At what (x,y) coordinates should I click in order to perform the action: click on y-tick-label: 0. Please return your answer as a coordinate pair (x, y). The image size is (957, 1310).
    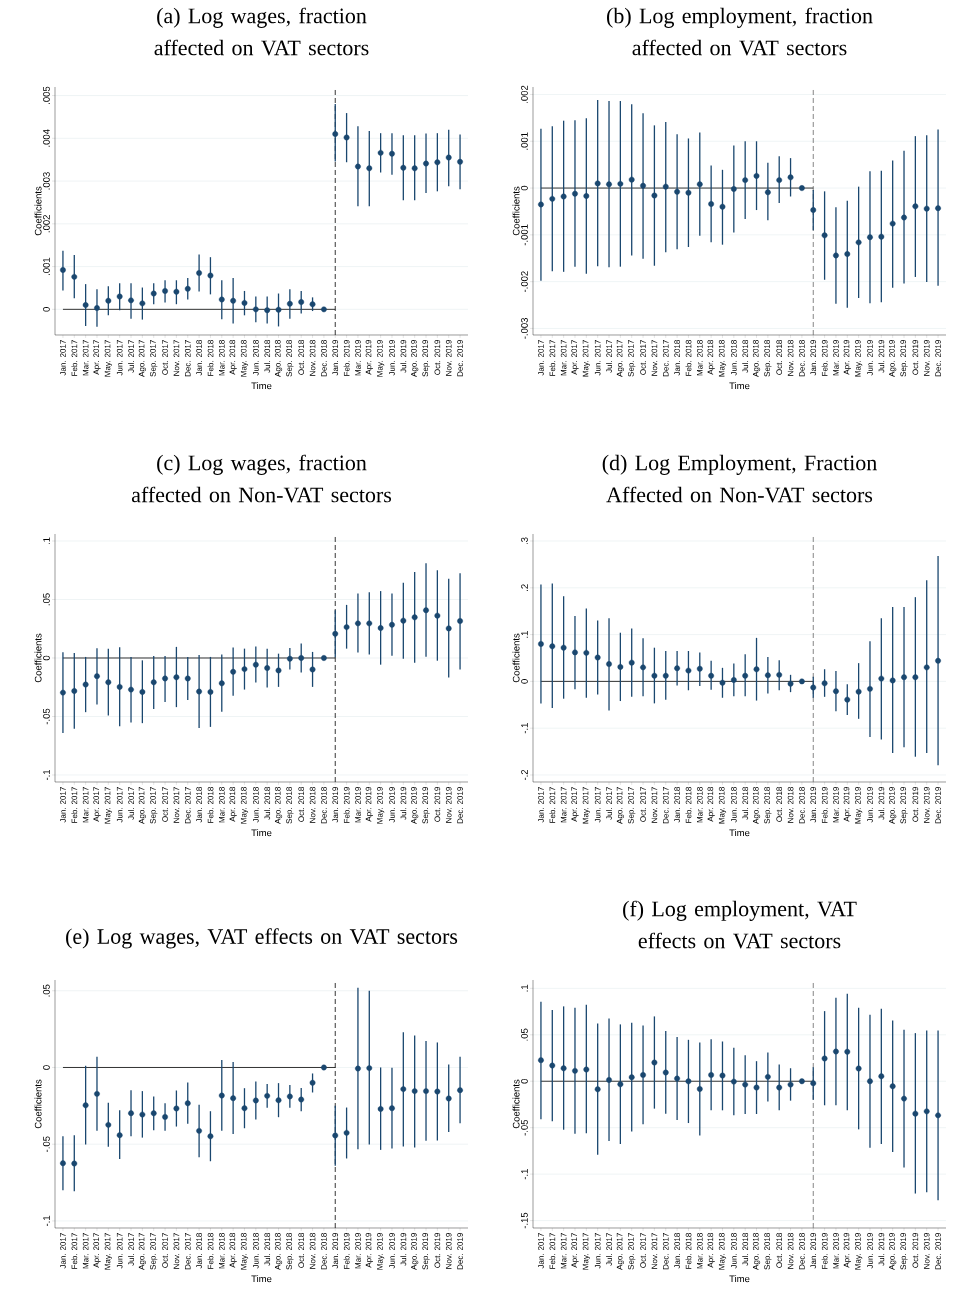
    Looking at the image, I should click on (46, 1067).